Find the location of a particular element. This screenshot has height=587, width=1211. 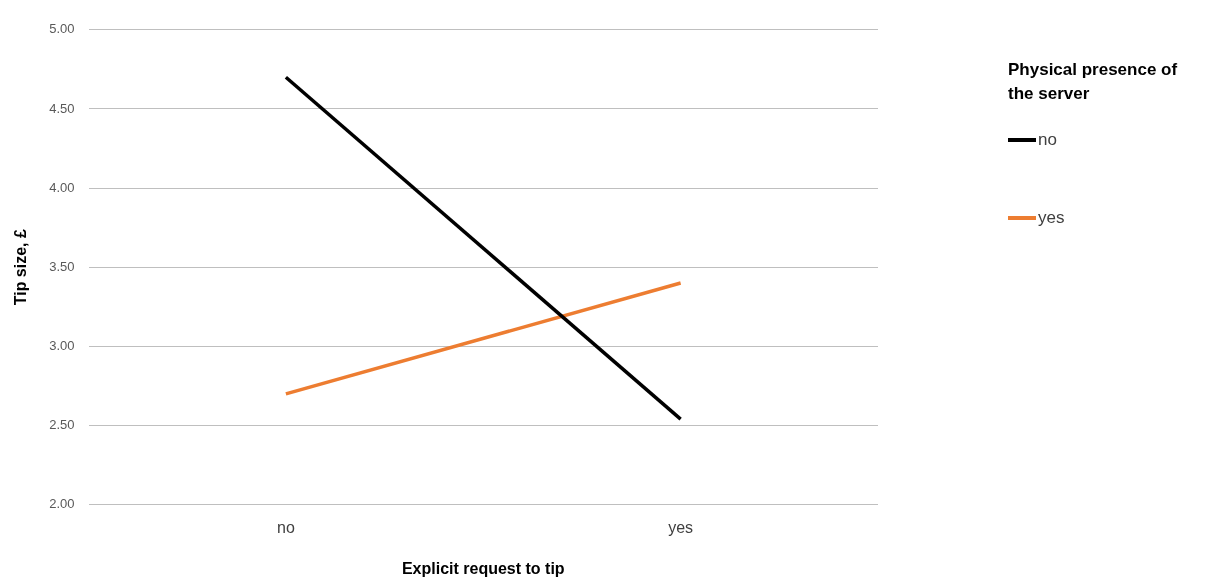

y-tick-label: 4.50 is located at coordinates (62, 108).